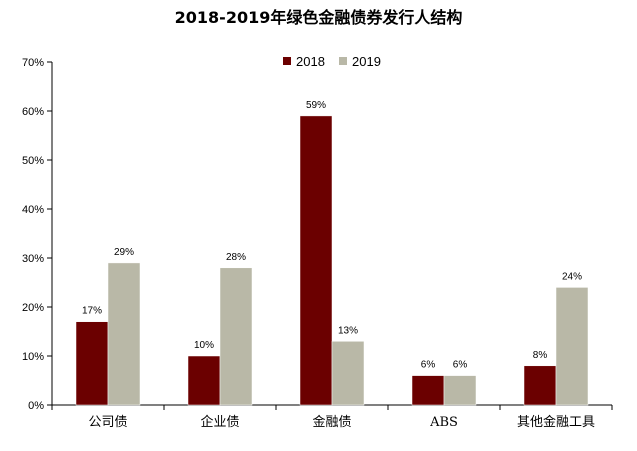 The height and width of the screenshot is (451, 637). I want to click on y-tick-label: 70%, so click(33, 63).